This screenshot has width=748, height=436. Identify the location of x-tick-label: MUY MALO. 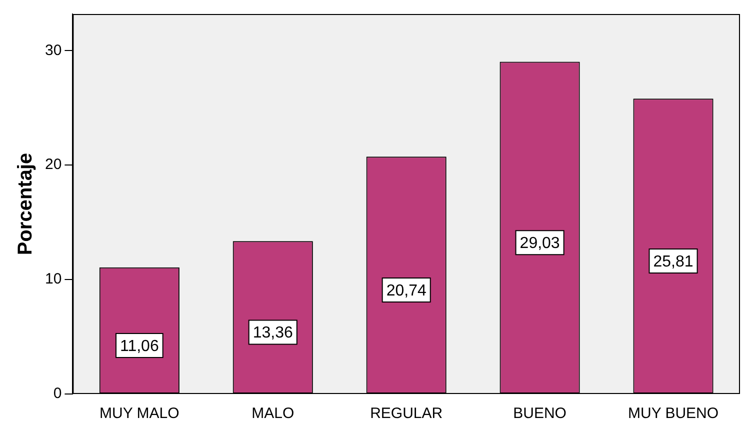
(140, 413).